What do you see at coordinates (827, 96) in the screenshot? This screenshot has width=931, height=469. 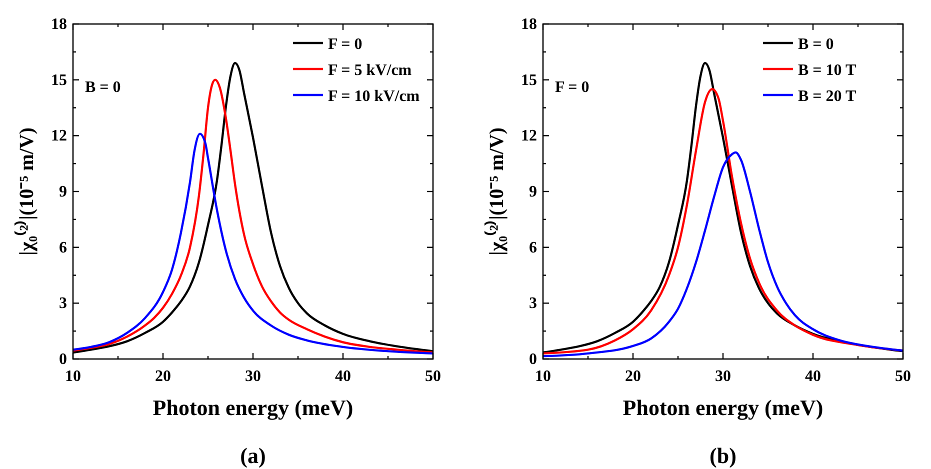 I see `legend-label: B = 20 T` at bounding box center [827, 96].